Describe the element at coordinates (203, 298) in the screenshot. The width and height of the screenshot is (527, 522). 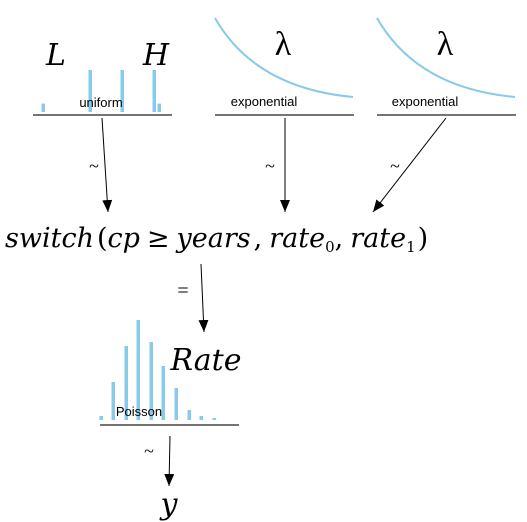
I see `arrow-switch-to-poisson` at that location.